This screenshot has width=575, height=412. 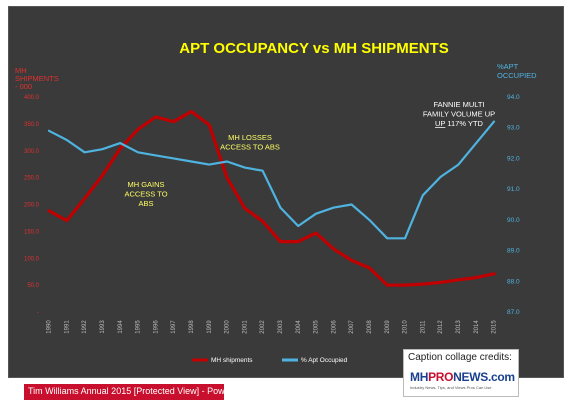 I want to click on x-tick-label: 1999, so click(x=210, y=327).